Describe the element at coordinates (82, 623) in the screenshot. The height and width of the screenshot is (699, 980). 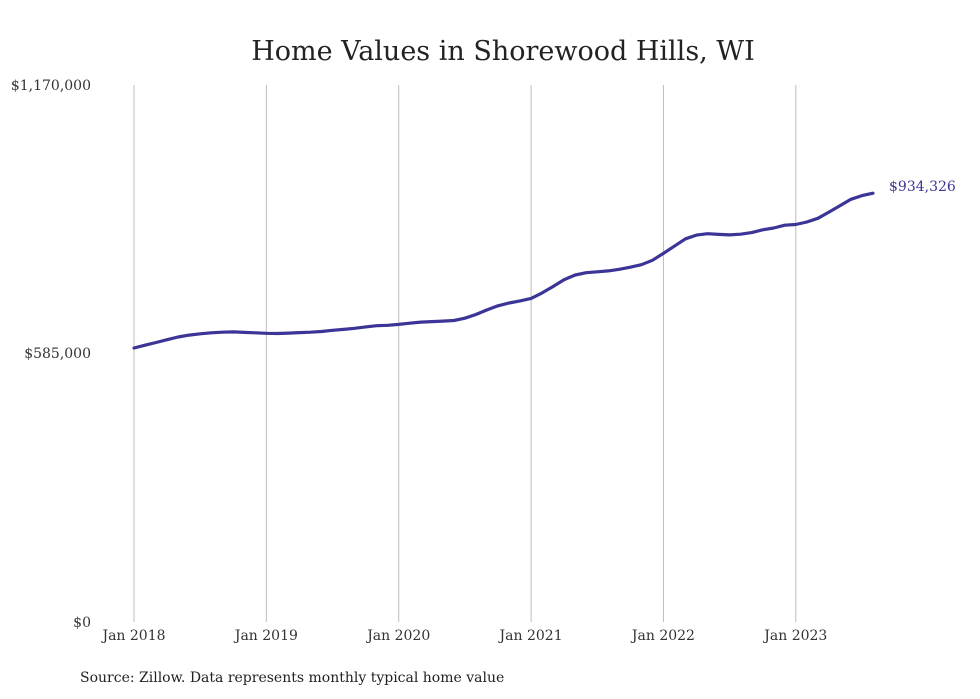
I see `y-tick-label: $0` at that location.